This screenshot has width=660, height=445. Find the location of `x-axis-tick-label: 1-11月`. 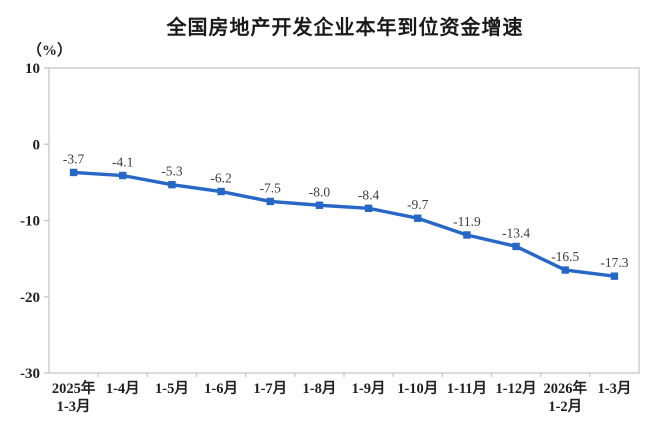

x-axis-tick-label: 1-11月 is located at coordinates (467, 388).